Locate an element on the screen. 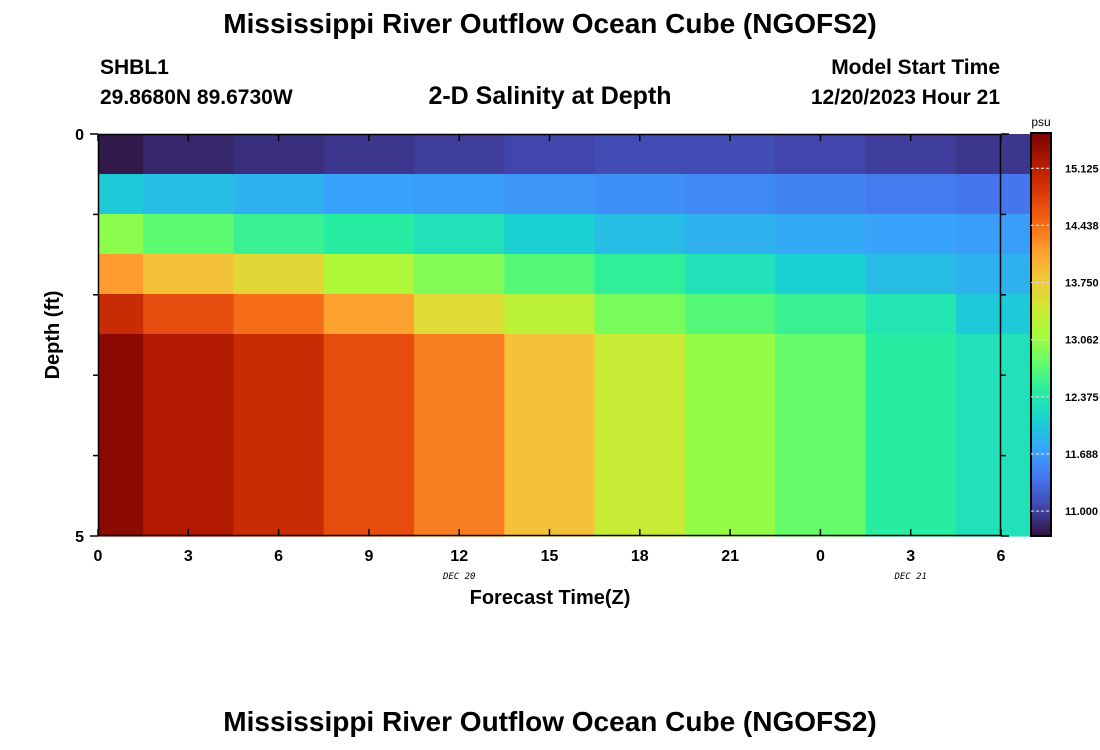 This screenshot has width=1100, height=750. station-coordinates: 29.8680N 89.6730W is located at coordinates (196, 97).